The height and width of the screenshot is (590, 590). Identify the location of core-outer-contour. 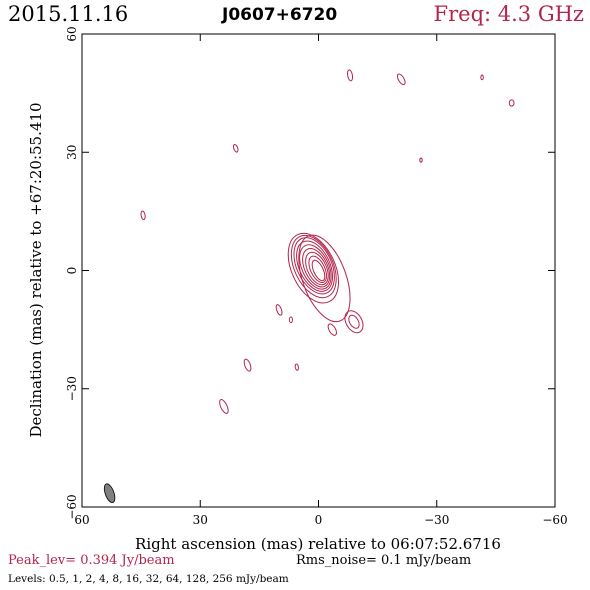
(324, 278).